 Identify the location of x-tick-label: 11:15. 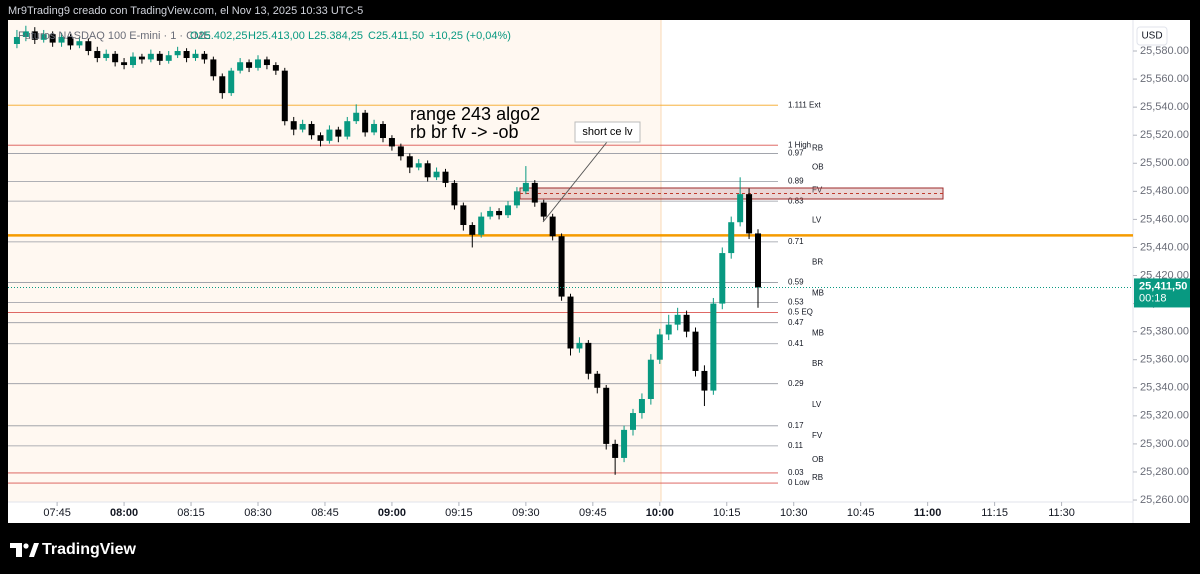
(994, 513).